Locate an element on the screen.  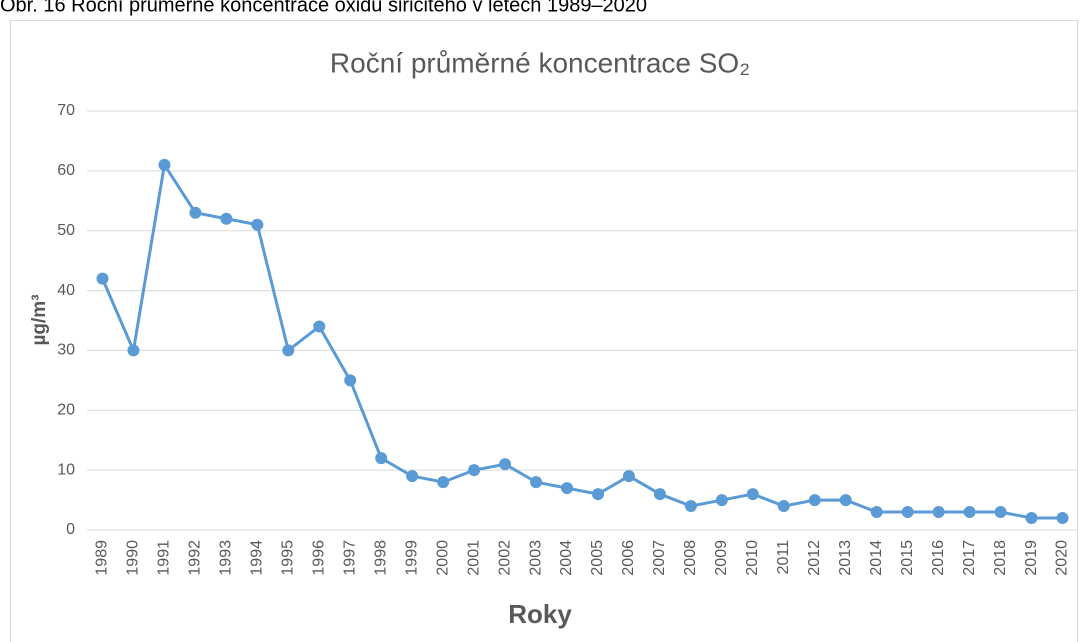
x-axis-label: Roky is located at coordinates (540, 614).